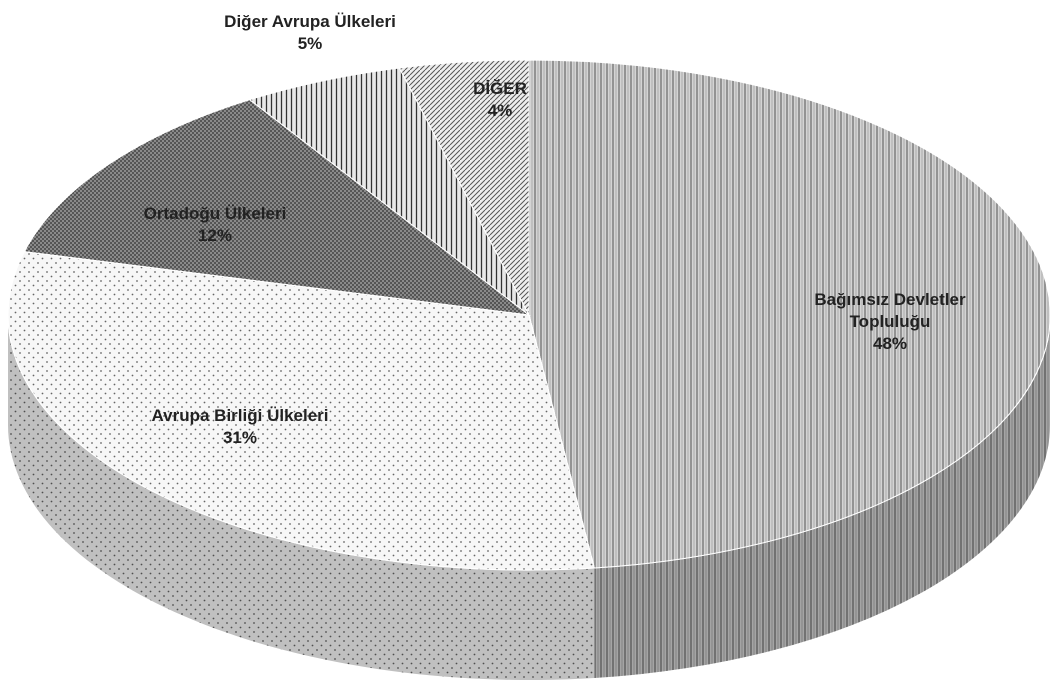 This screenshot has height=686, width=1054. Describe the element at coordinates (500, 110) in the screenshot. I see `value-label: 4%` at that location.